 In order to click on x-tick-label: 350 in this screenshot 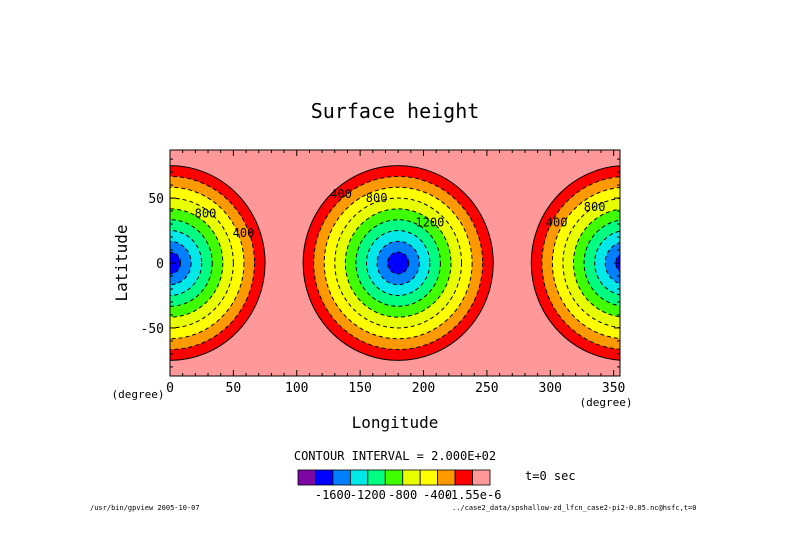, I will do `click(613, 388)`.